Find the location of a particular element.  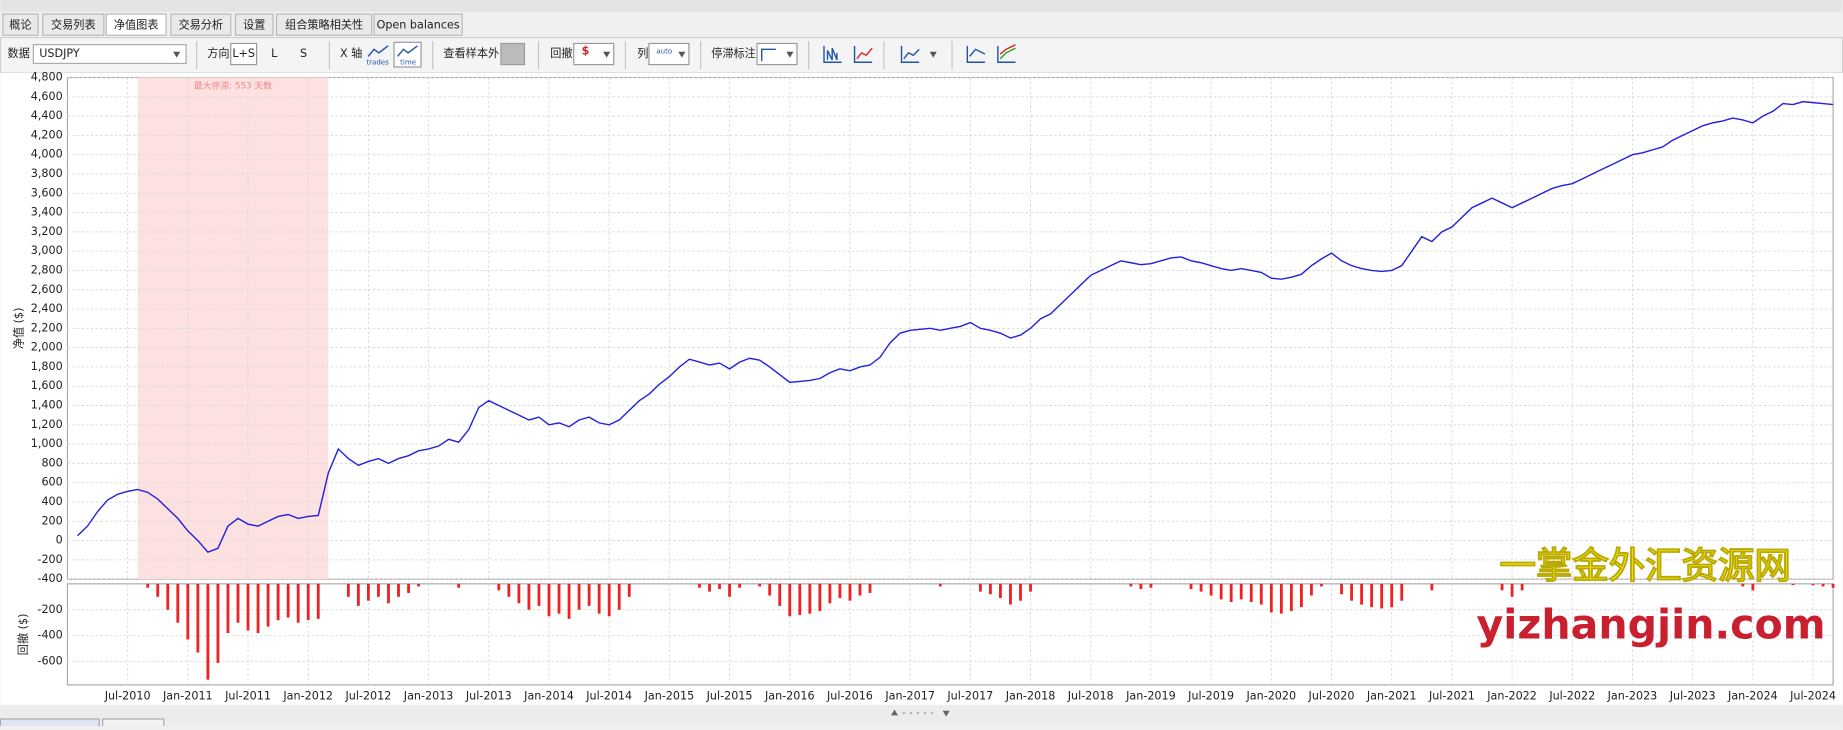

button-label: L is located at coordinates (274, 53).